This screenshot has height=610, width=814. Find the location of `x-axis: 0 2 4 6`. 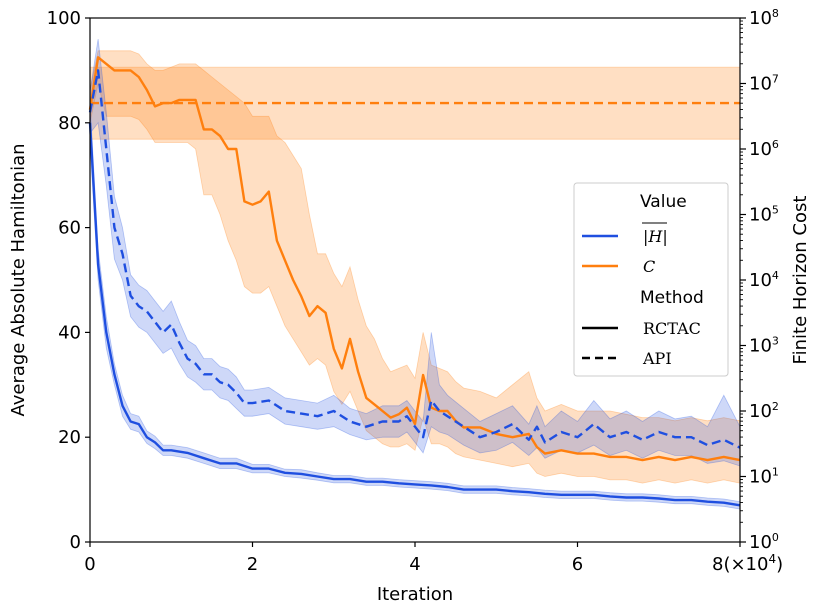

x-axis: 0 2 4 6 is located at coordinates (412, 558).